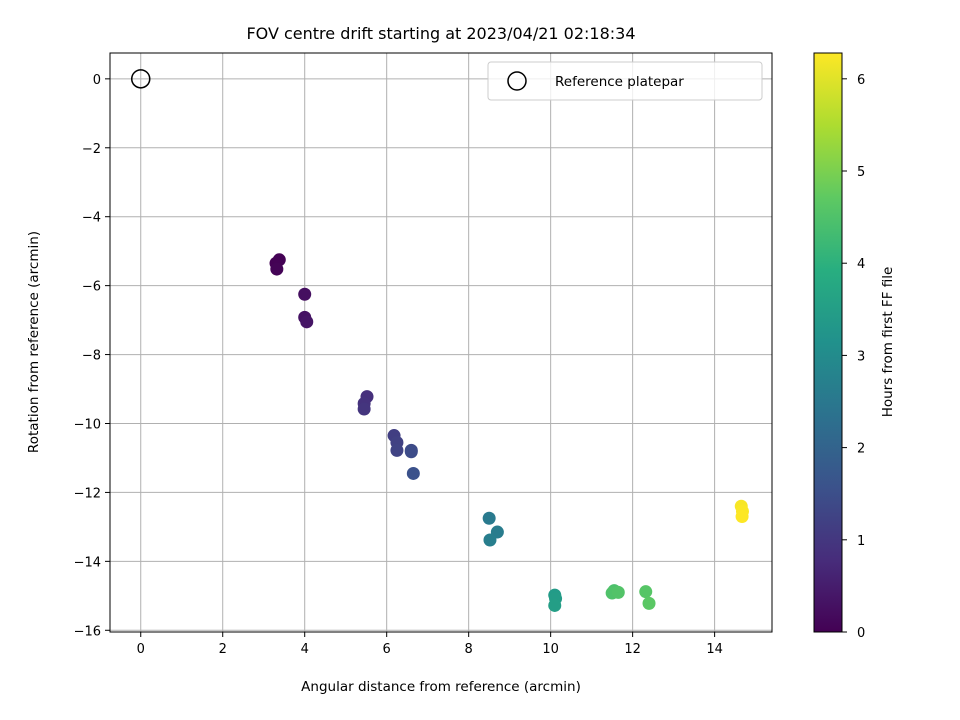  Describe the element at coordinates (828, 342) in the screenshot. I see `colorbar` at that location.